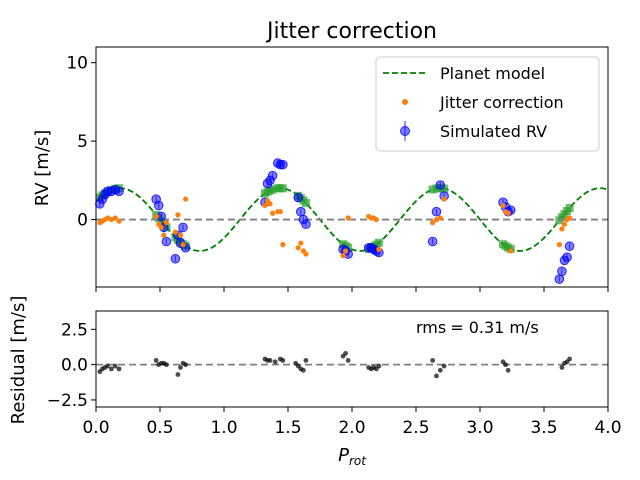 The height and width of the screenshot is (480, 640). Describe the element at coordinates (159, 428) in the screenshot. I see `residual-x-tick-label: 0.5` at that location.